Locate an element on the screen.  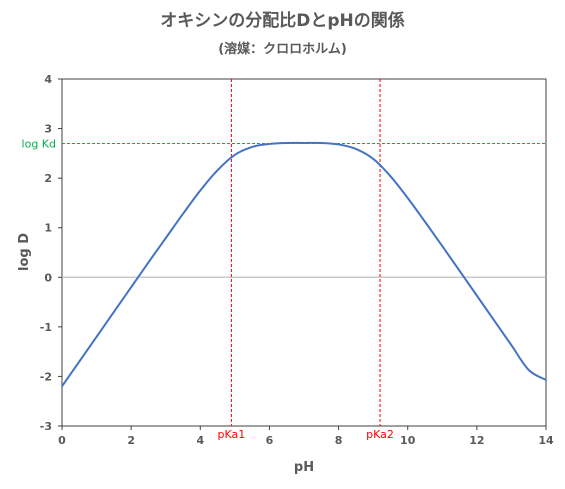
chart-title: オキシンの分配比DとpHの関係 is located at coordinates (282, 21).